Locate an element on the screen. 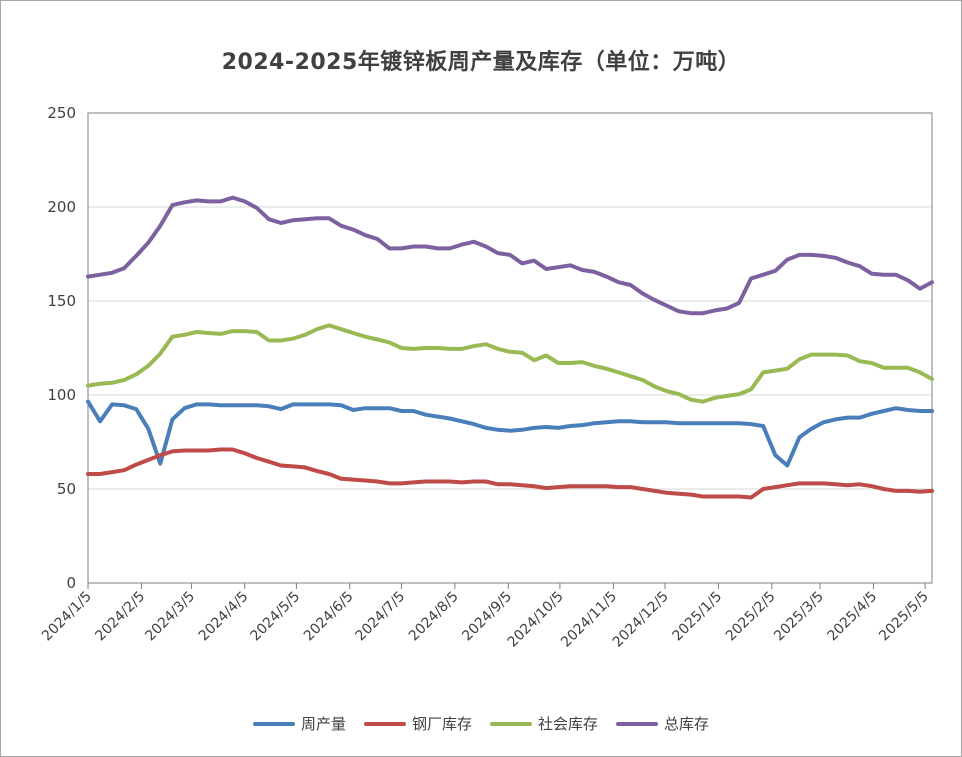  legend-label: 周产量 is located at coordinates (323, 724).